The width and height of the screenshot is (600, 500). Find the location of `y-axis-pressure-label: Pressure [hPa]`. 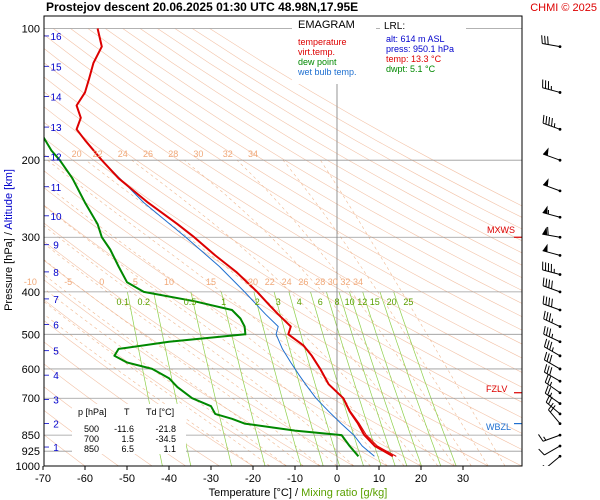

y-axis-pressure-label: Pressure [hPa] is located at coordinates (9, 274).